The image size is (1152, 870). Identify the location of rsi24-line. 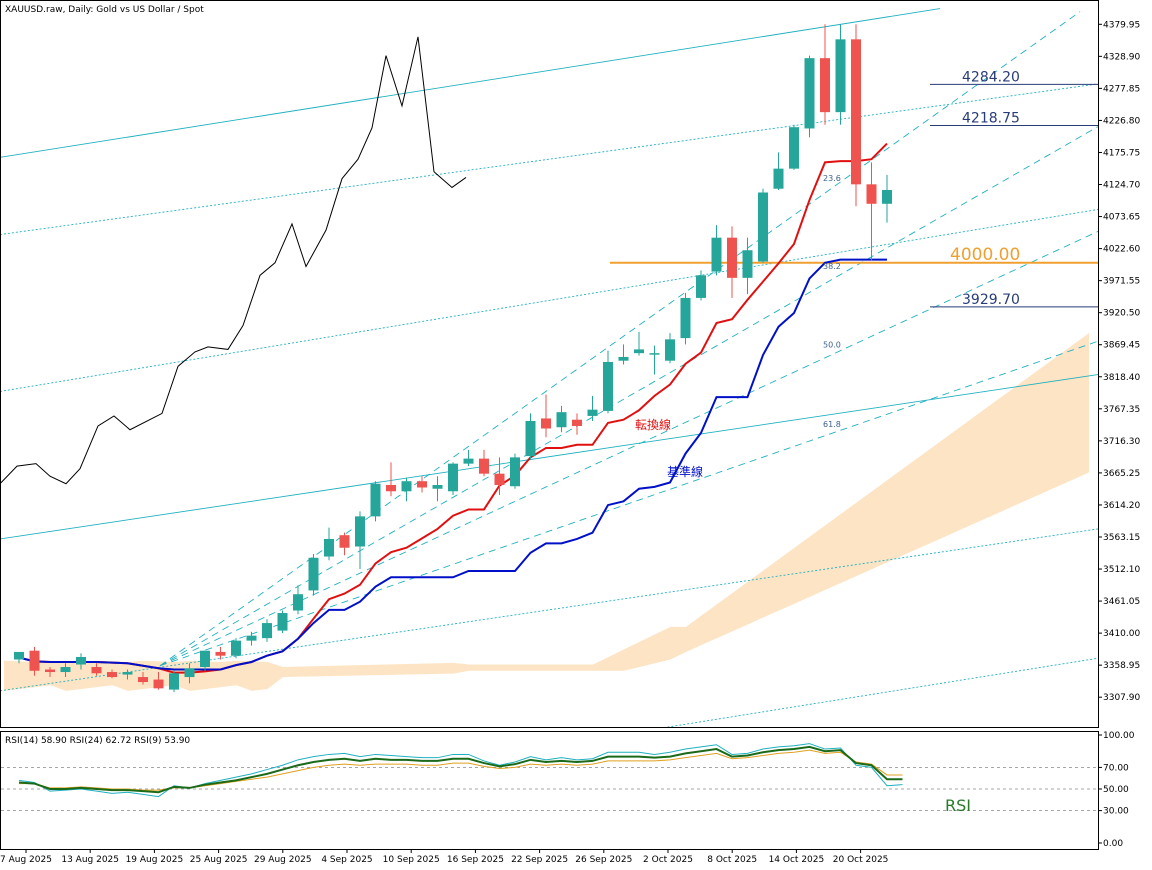
(461, 770).